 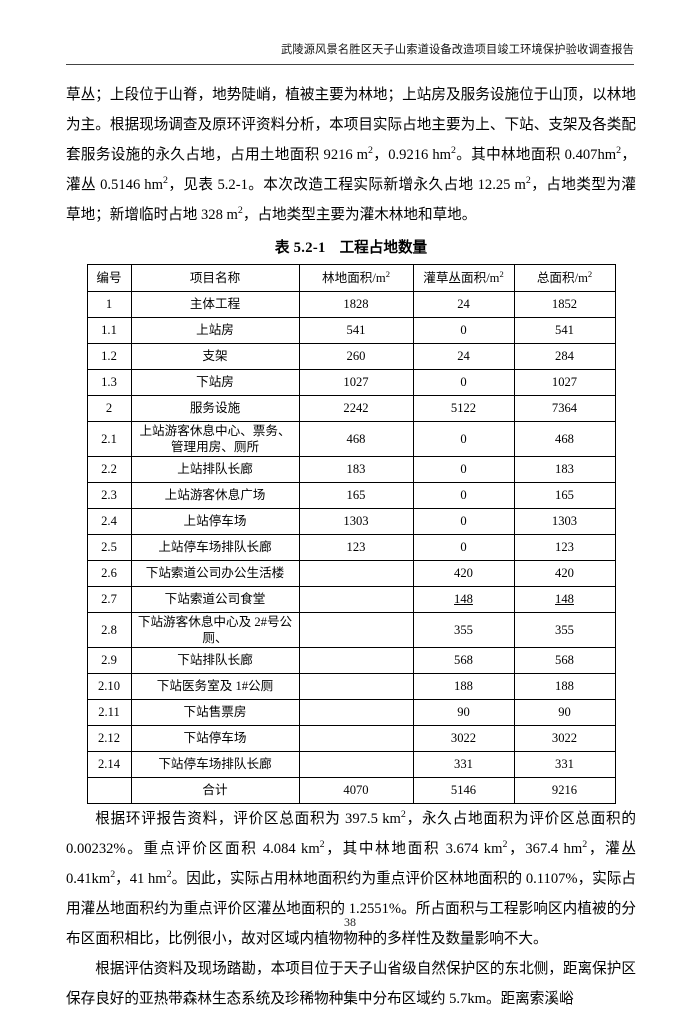 I want to click on table-row: 2 服务设施 2242 5122 7364, so click(x=351, y=408).